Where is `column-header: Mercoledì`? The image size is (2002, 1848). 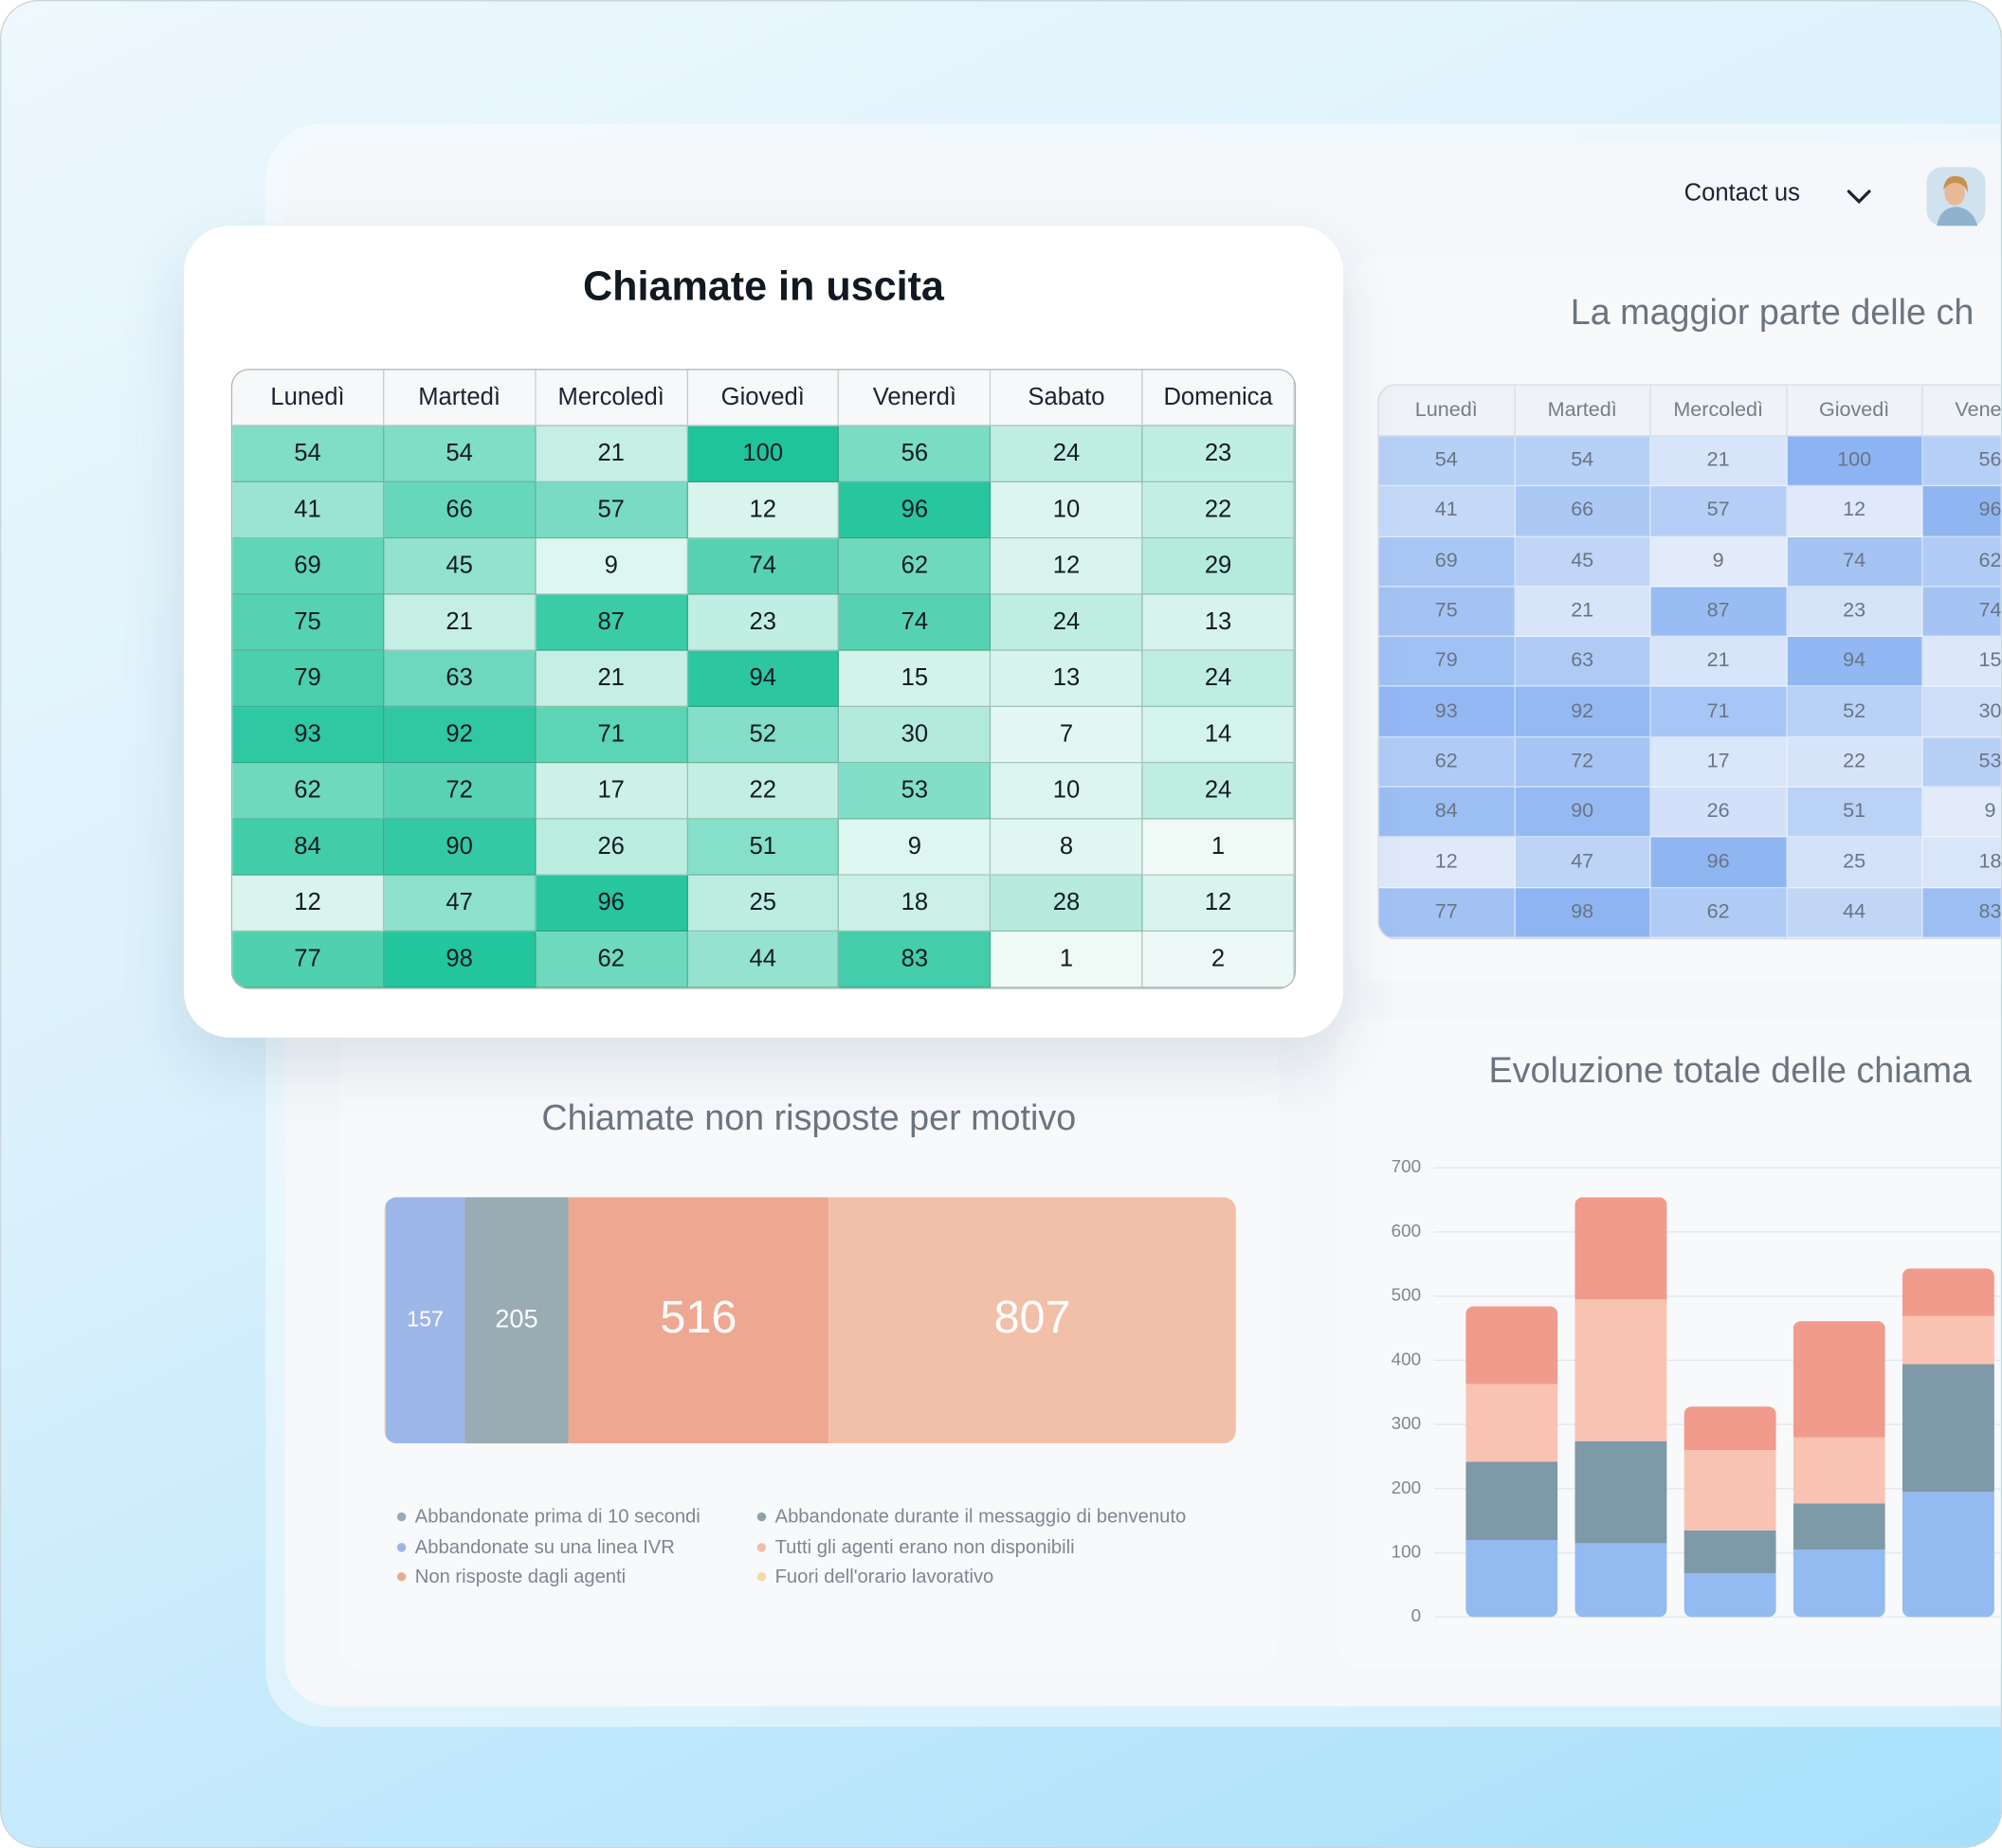 column-header: Mercoledì is located at coordinates (612, 398).